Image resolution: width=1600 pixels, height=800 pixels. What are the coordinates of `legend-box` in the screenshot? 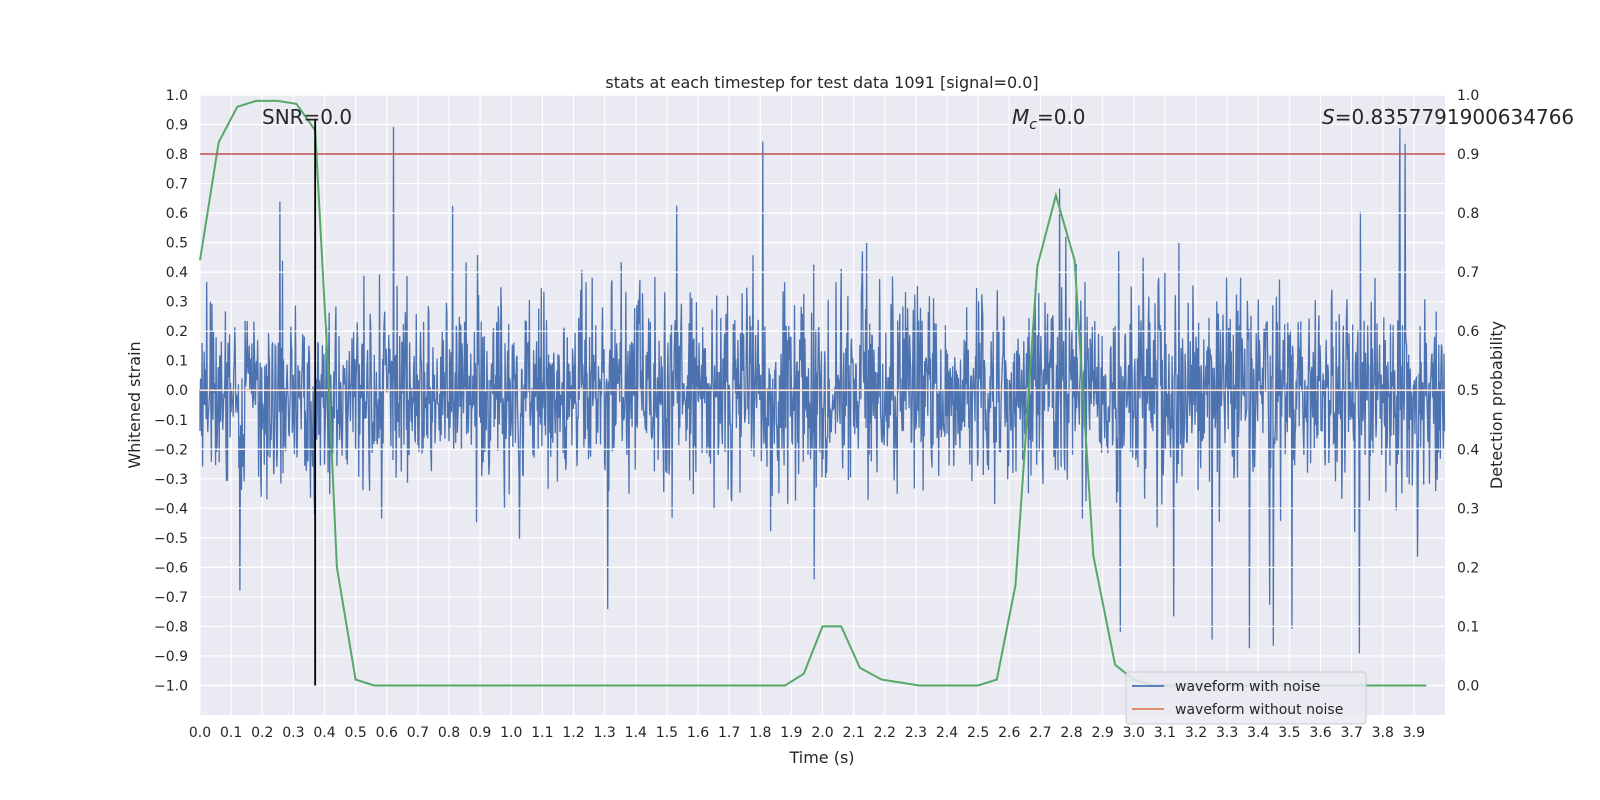 It's located at (1246, 698).